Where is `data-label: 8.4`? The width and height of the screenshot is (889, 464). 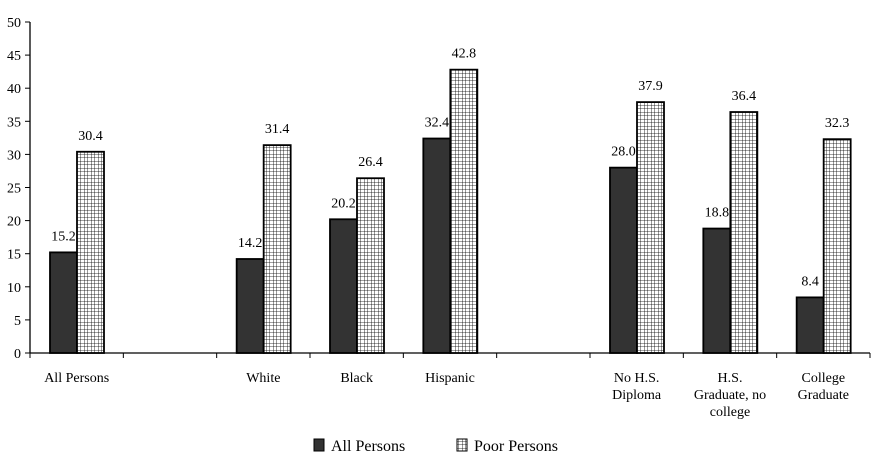 data-label: 8.4 is located at coordinates (810, 281).